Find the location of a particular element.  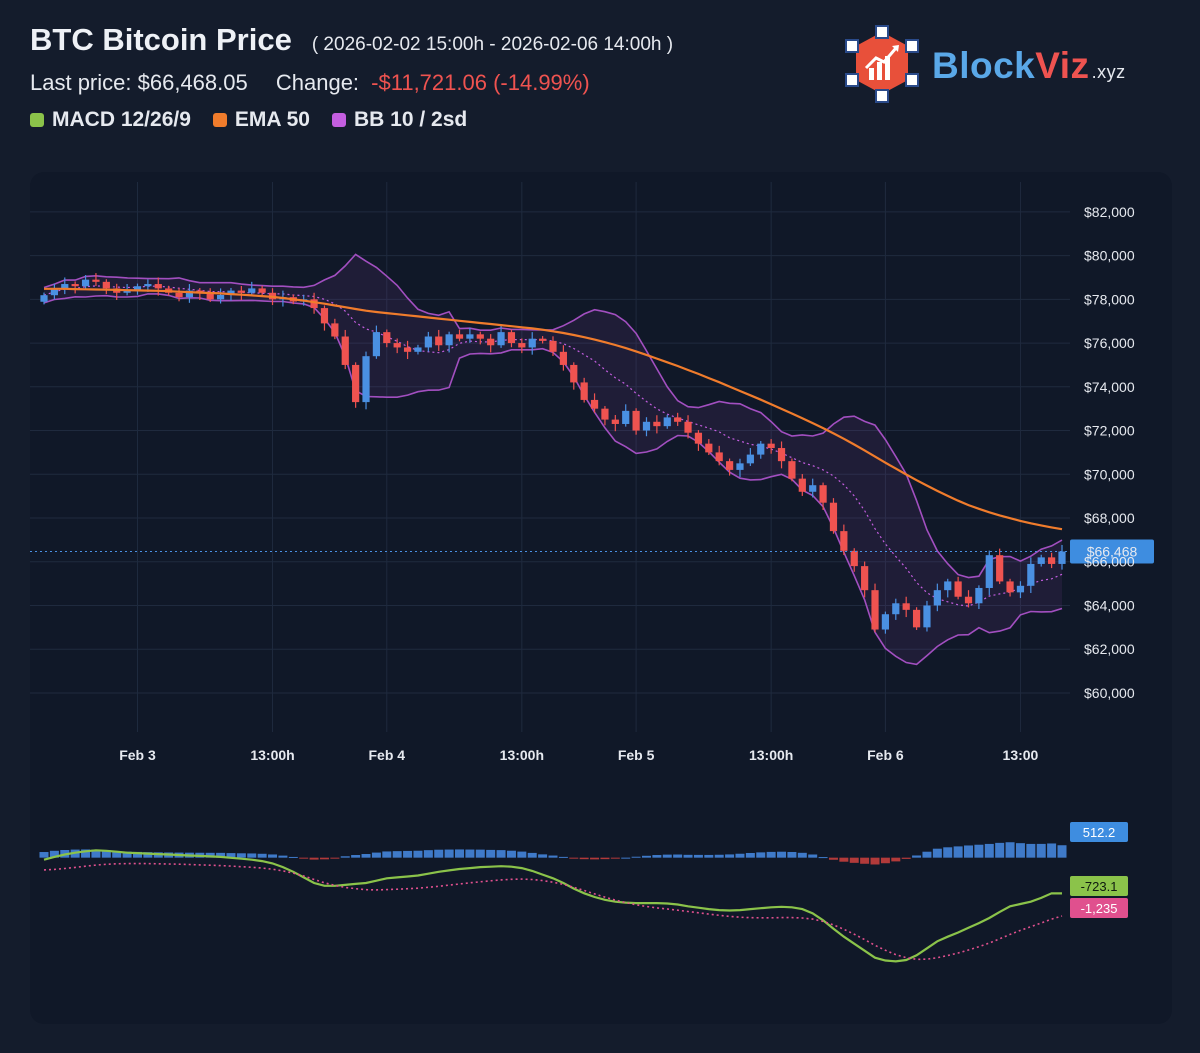

legend-item-ema: EMA 50 is located at coordinates (261, 120).